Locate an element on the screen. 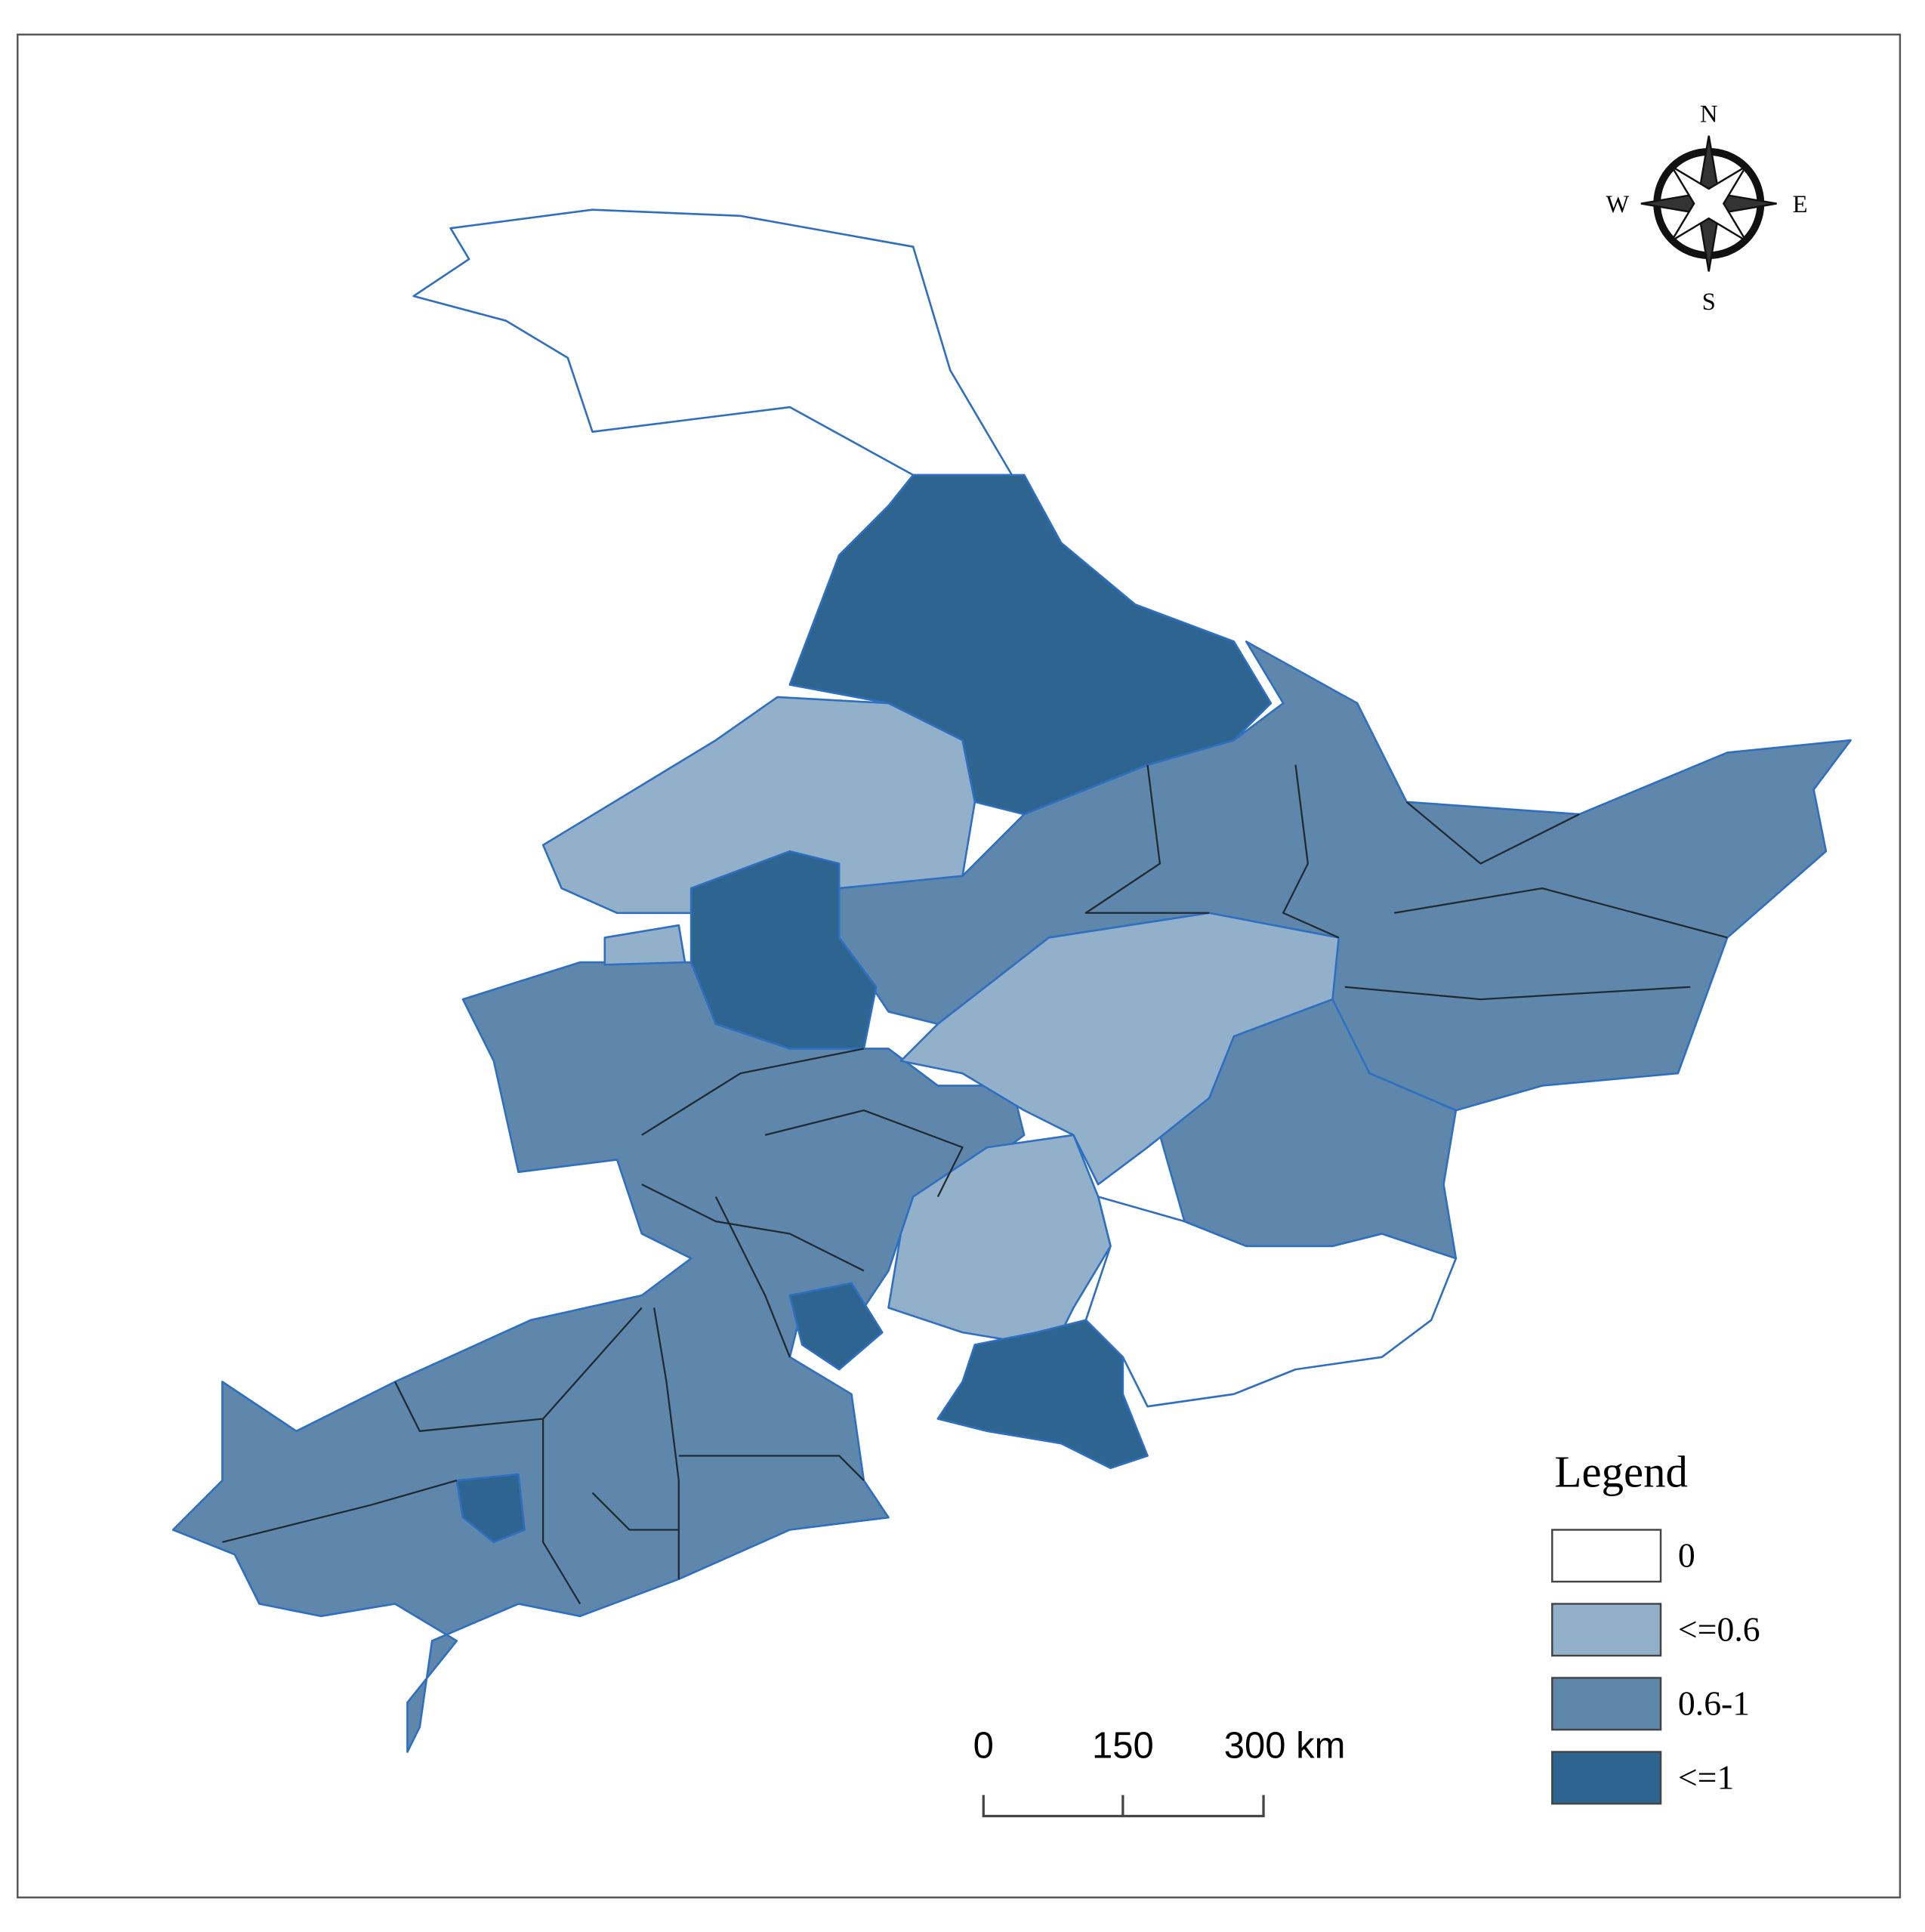  scale-bar: 0 150 300 km is located at coordinates (1159, 1772).